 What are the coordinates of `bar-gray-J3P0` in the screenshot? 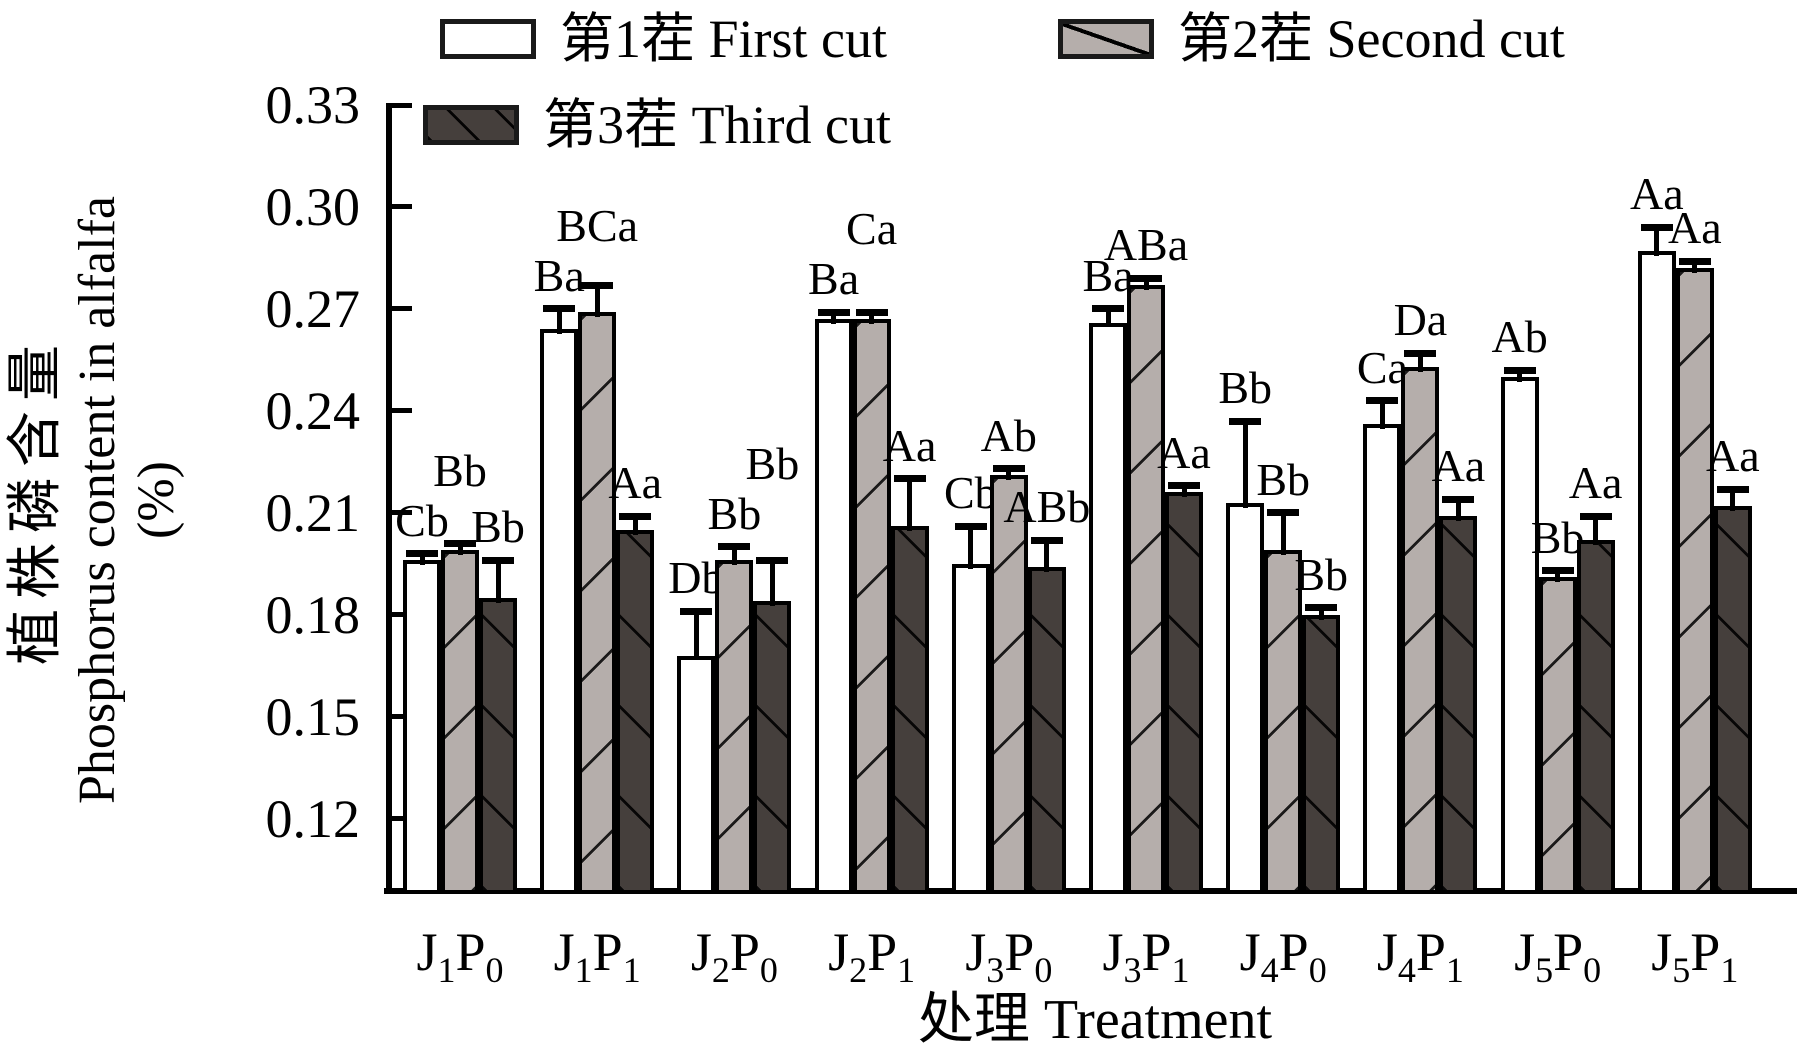 It's located at (1008, 684).